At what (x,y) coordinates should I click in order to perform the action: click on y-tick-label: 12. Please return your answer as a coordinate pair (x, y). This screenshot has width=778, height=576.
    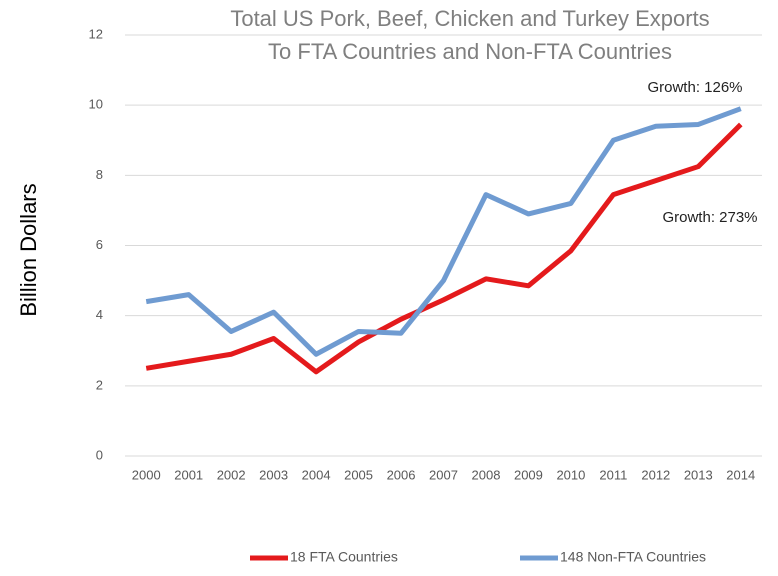
    Looking at the image, I should click on (96, 33).